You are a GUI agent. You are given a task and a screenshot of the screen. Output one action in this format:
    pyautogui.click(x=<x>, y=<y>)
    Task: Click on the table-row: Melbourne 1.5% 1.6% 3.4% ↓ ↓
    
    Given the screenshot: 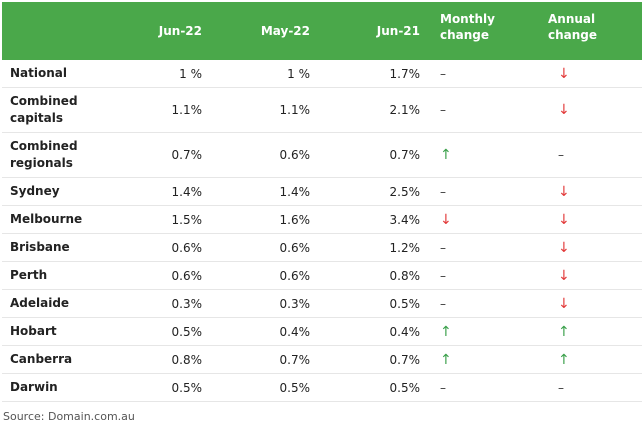 What is the action you would take?
    pyautogui.click(x=322, y=219)
    